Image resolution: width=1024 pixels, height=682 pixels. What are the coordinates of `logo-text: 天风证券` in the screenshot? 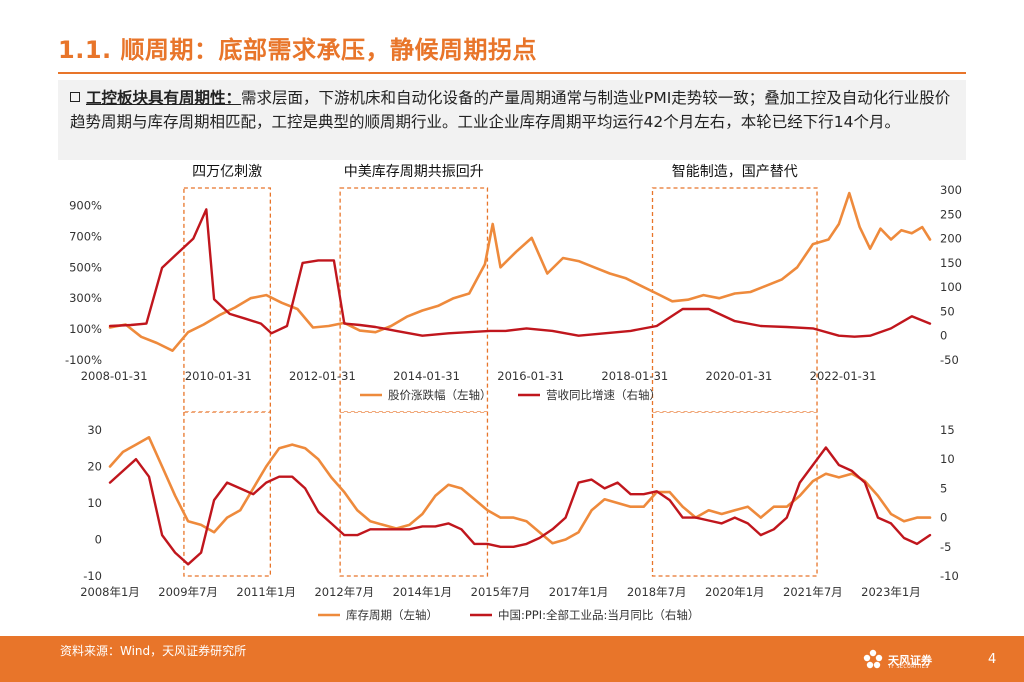 It's located at (910, 660).